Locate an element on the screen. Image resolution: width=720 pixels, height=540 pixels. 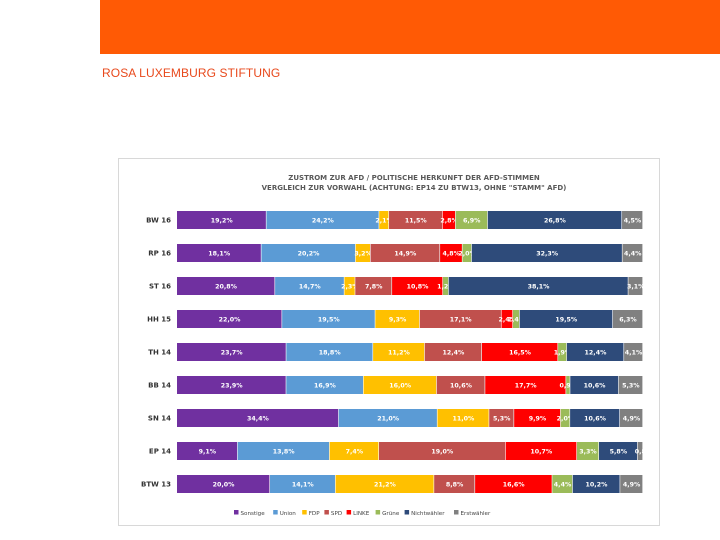
data-label: 2,1% is located at coordinates (384, 220).